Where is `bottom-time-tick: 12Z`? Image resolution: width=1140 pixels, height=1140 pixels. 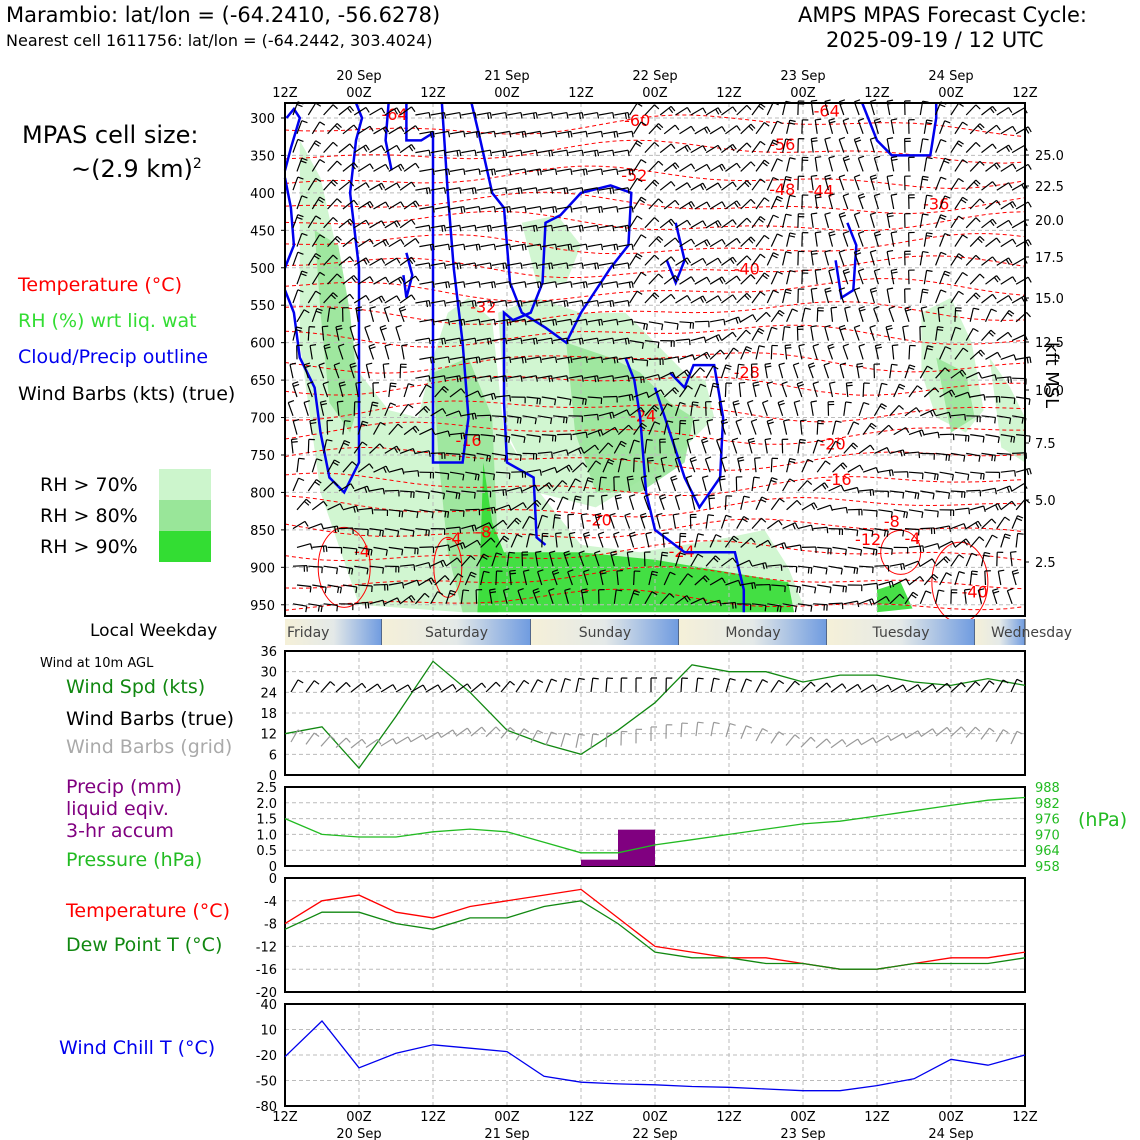 bottom-time-tick: 12Z is located at coordinates (581, 1117).